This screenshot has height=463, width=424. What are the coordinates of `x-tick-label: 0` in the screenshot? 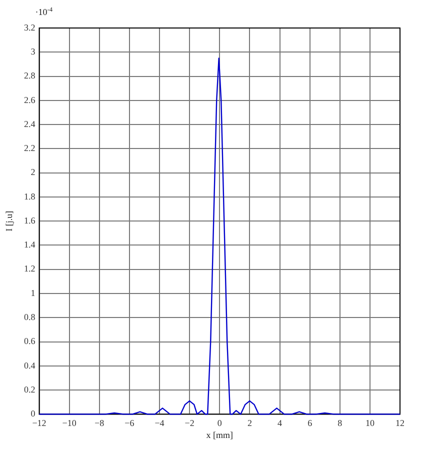 It's located at (219, 423).